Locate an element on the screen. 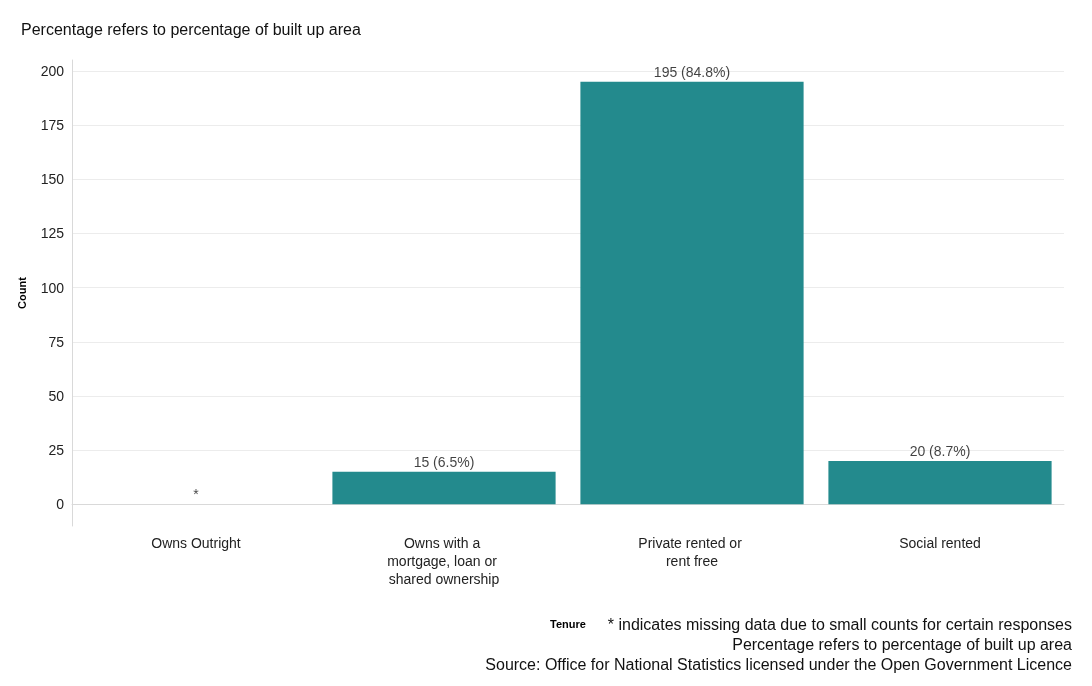 This screenshot has height=686, width=1092. text: Percentage refers to percentage of built up area is located at coordinates (902, 644).